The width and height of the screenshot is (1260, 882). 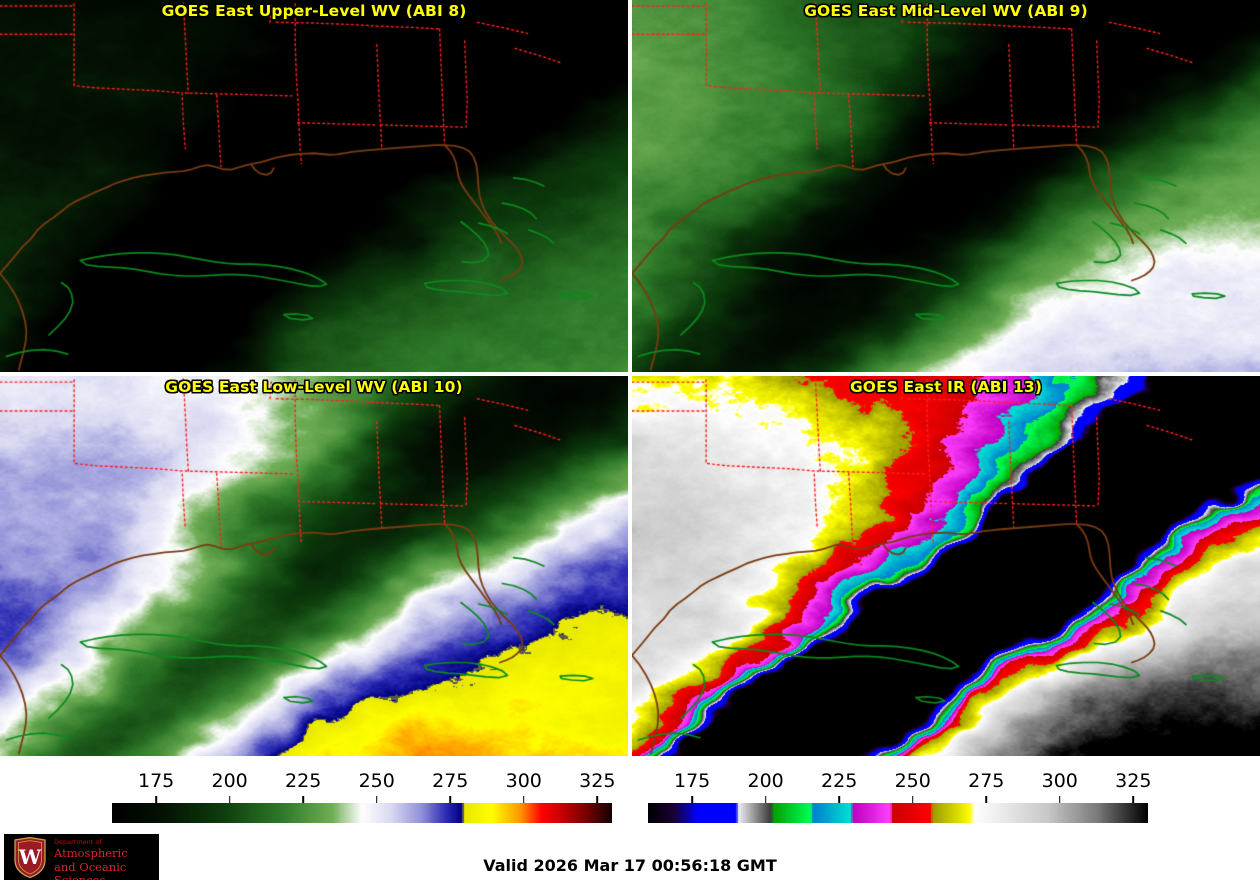 What do you see at coordinates (78, 842) in the screenshot?
I see `uw-logo-department-line: Department of` at bounding box center [78, 842].